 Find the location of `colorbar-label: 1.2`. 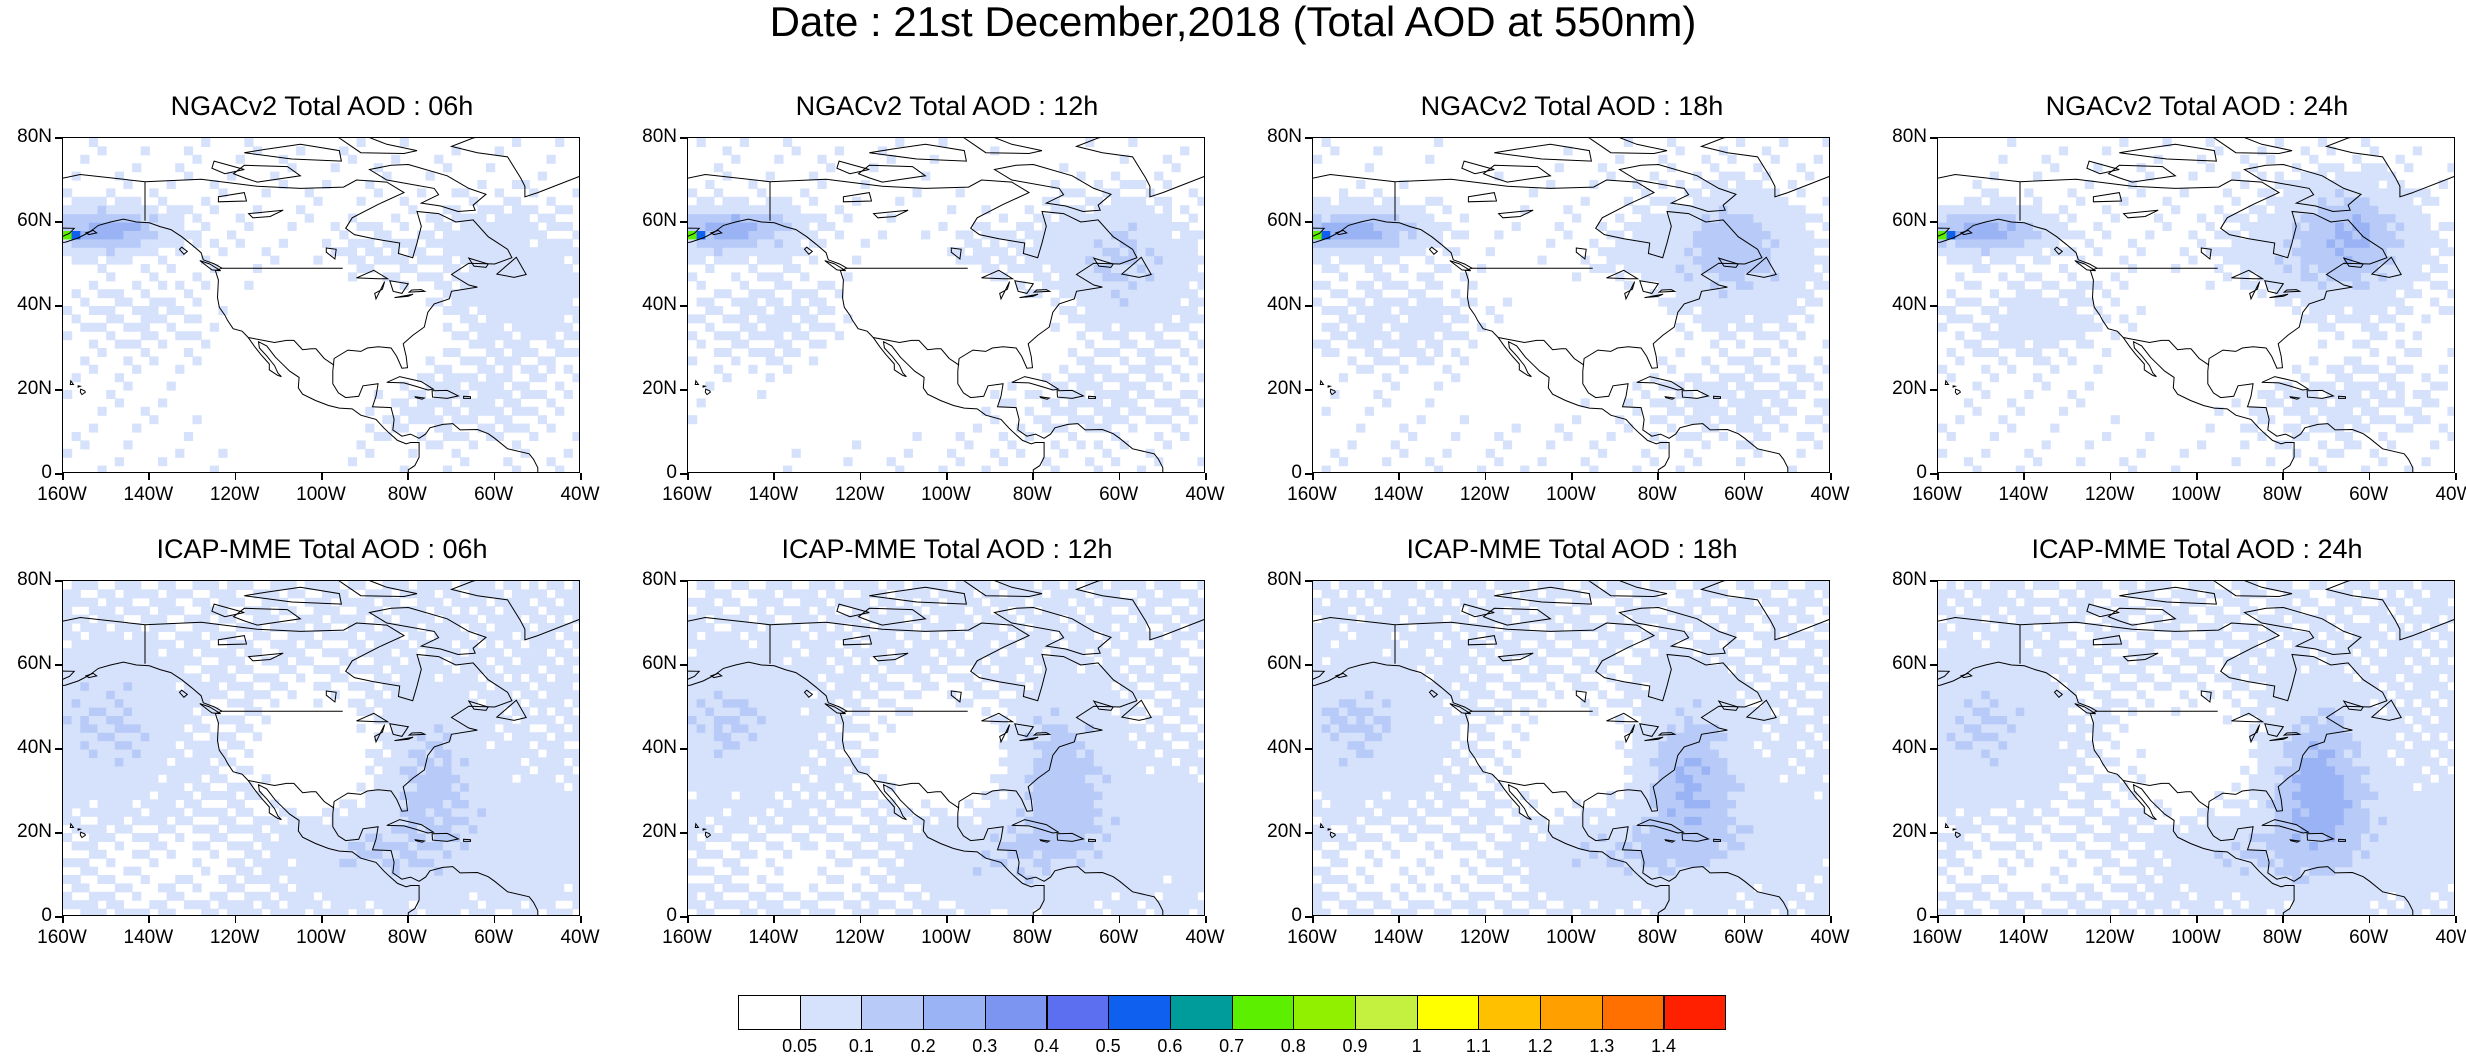

colorbar-label: 1.2 is located at coordinates (1540, 1046).